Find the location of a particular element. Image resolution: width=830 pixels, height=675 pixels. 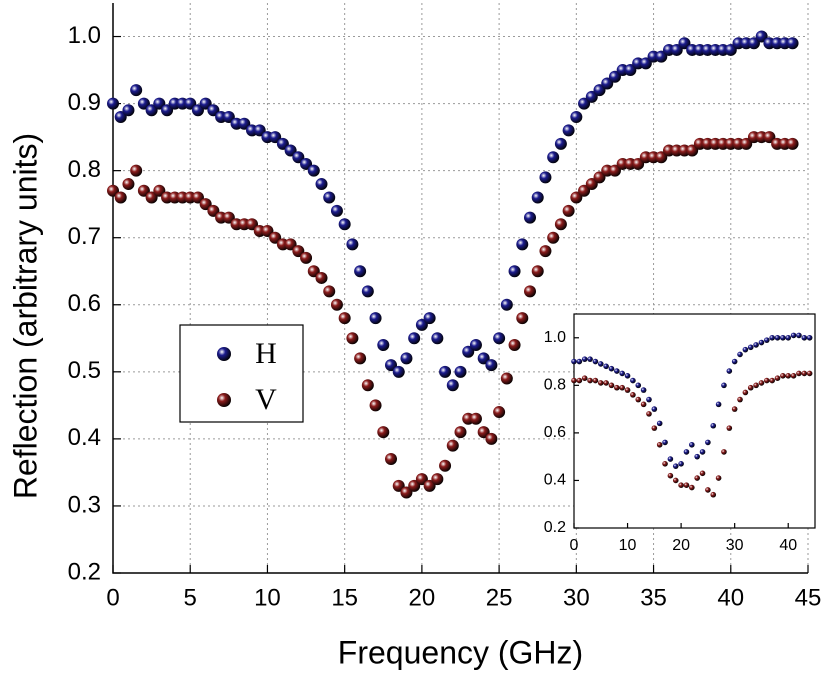

legend-marker is located at coordinates (224, 400).